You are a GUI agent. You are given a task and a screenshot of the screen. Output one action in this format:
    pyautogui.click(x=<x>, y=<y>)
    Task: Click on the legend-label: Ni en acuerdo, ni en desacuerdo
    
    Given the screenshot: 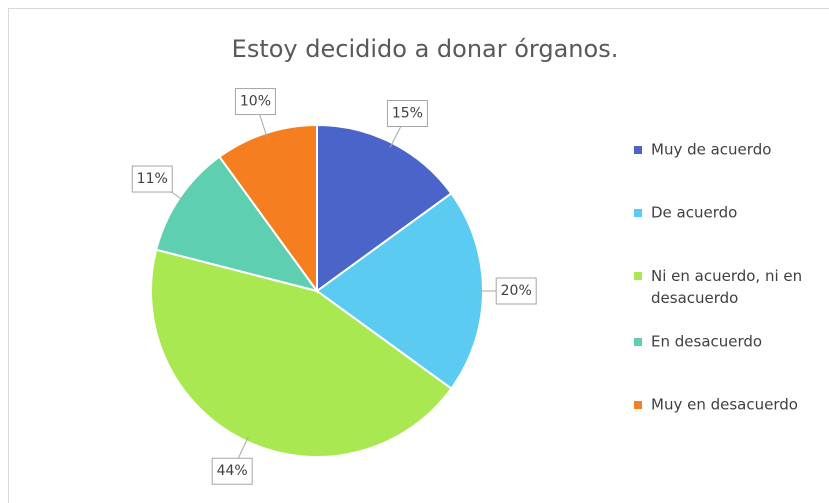 What is the action you would take?
    pyautogui.click(x=726, y=287)
    